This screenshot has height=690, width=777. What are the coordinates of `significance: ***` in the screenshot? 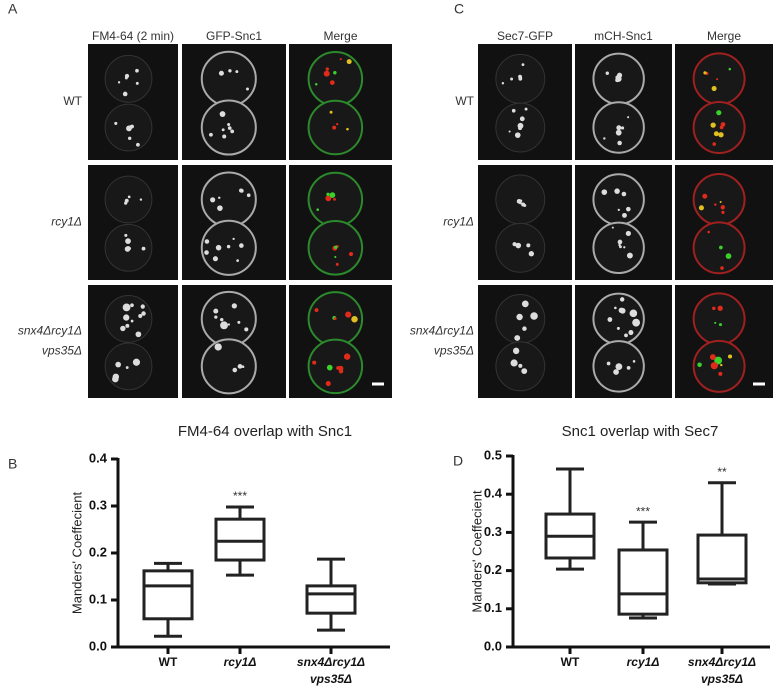 It's located at (240, 496).